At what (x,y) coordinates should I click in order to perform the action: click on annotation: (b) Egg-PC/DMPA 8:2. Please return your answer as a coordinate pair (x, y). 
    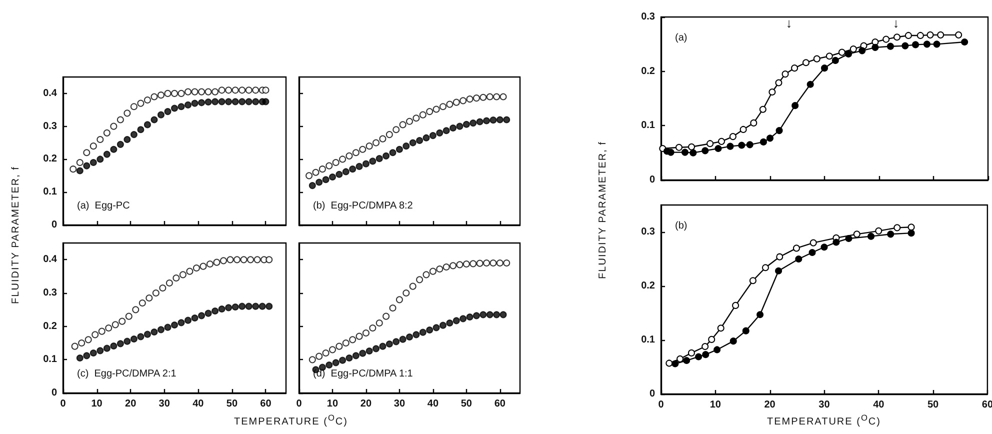
    Looking at the image, I should click on (363, 206).